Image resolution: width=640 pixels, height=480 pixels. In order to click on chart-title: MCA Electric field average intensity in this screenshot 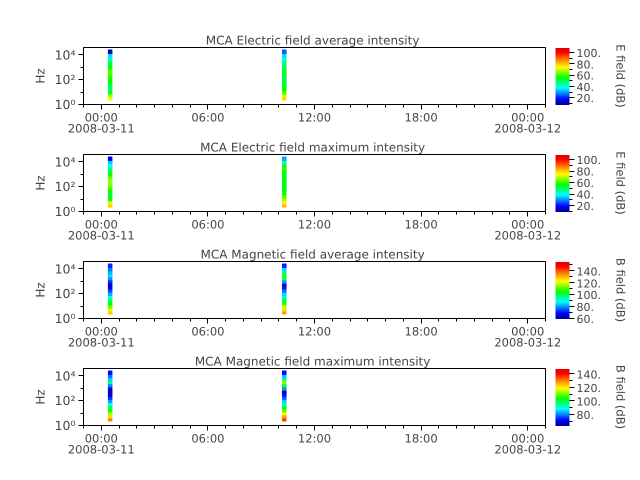, I will do `click(313, 41)`.